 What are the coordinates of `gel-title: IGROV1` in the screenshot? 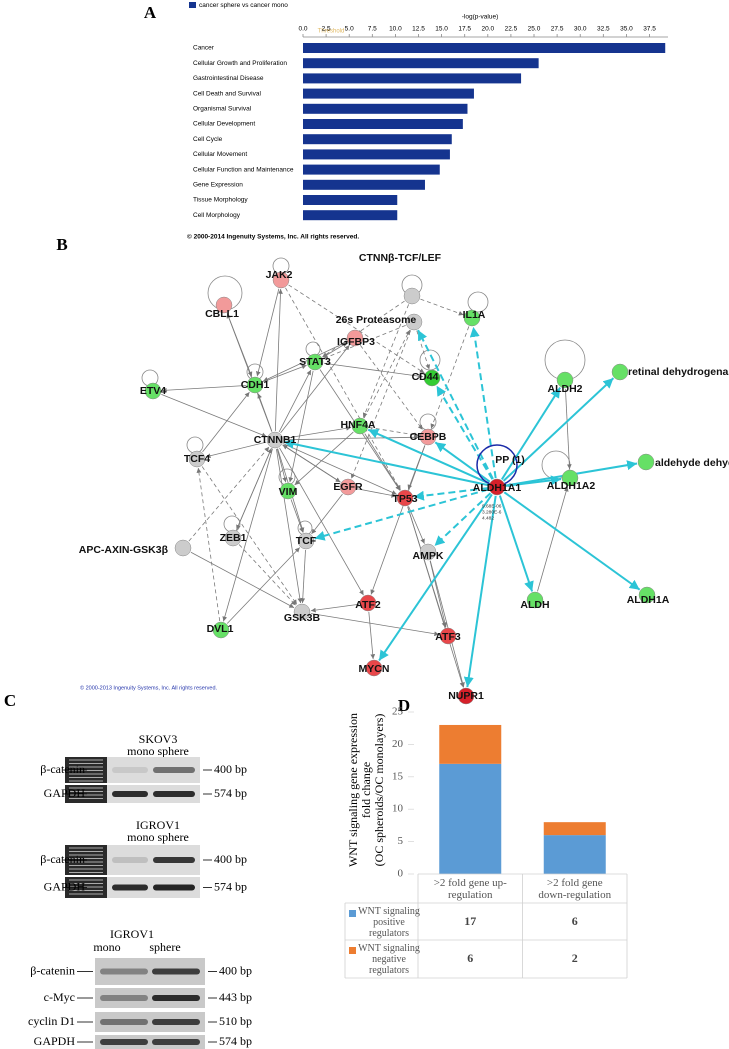 It's located at (132, 934).